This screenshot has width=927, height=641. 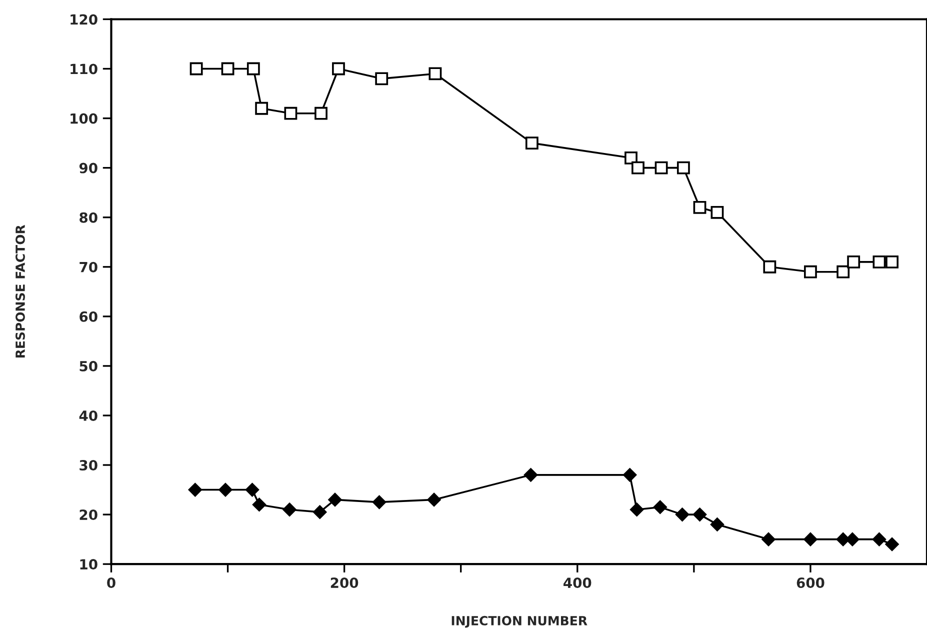 I want to click on y-tick-label: 70, so click(x=89, y=267).